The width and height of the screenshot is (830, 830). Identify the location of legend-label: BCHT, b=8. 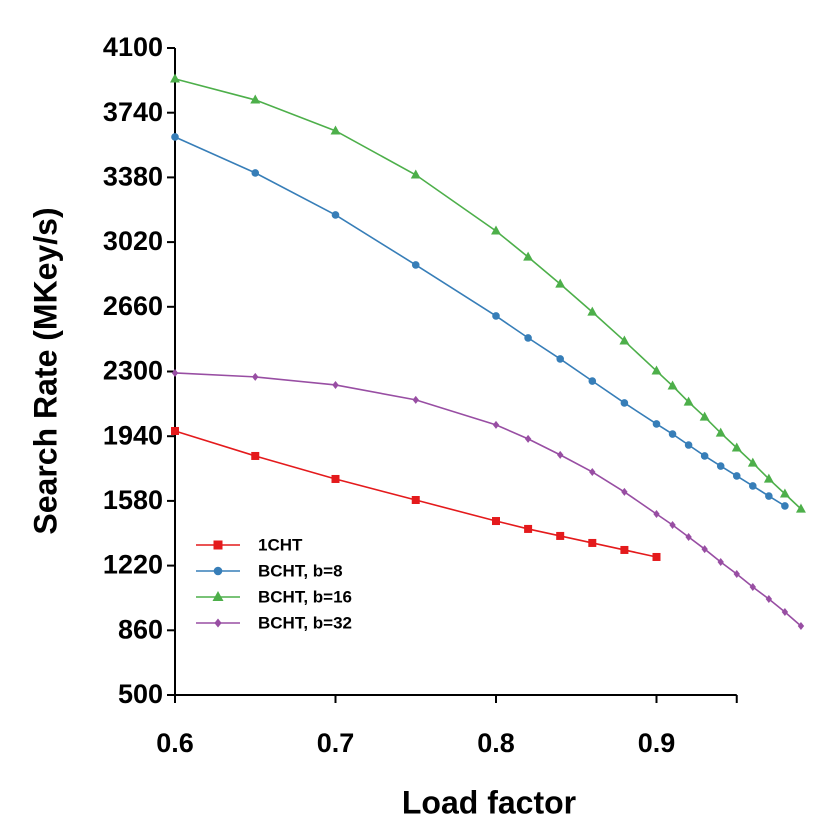
(300, 570).